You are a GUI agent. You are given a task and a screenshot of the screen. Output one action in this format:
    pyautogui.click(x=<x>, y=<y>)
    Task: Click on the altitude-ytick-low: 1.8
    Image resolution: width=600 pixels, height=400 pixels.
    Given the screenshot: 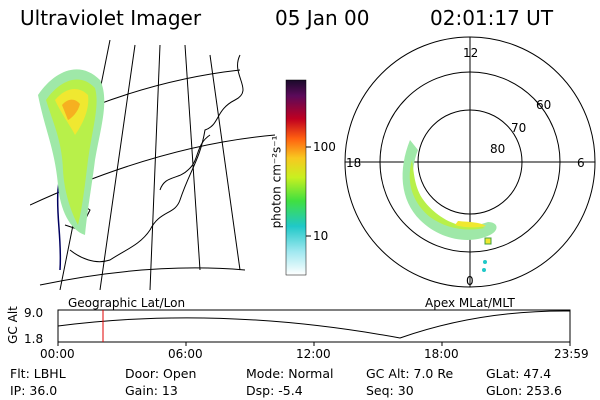 What is the action you would take?
    pyautogui.click(x=34, y=339)
    